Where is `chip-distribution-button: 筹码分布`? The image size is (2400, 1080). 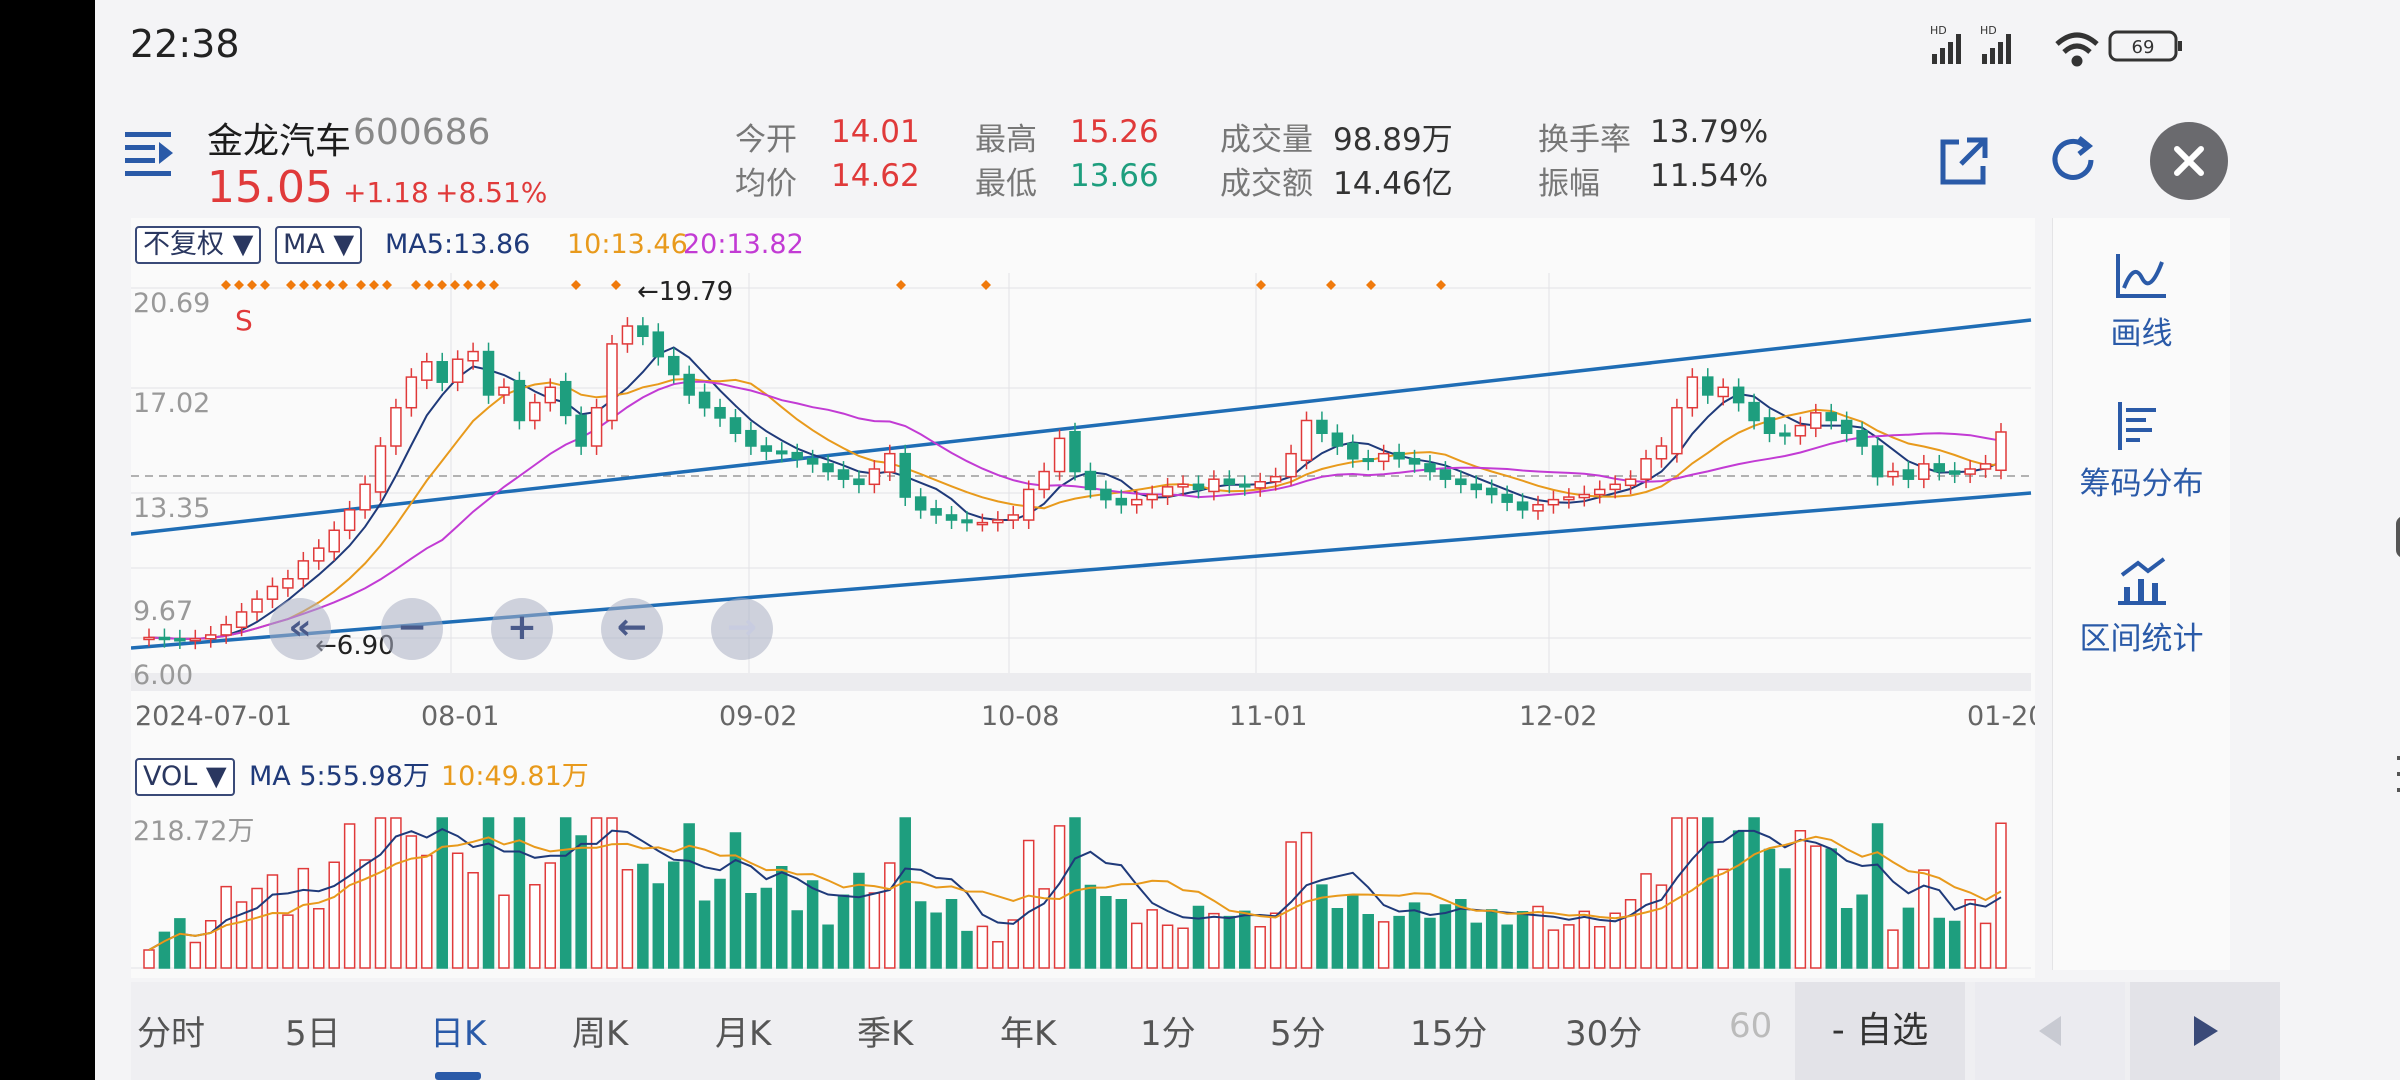 chip-distribution-button: 筹码分布 is located at coordinates (2141, 450).